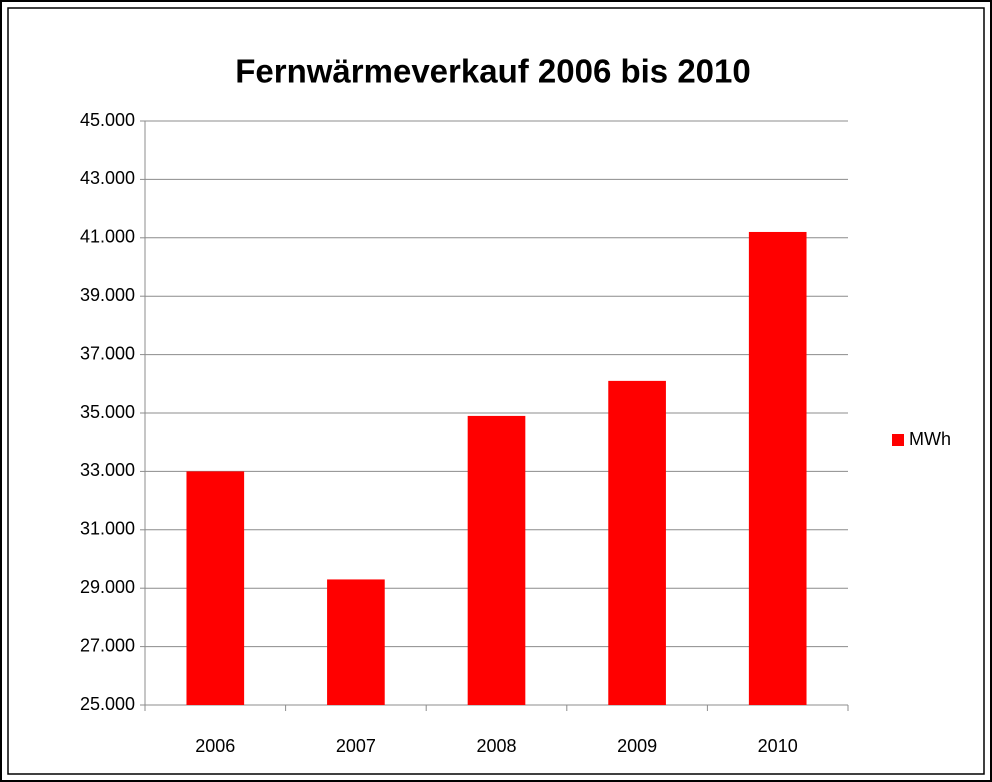 This screenshot has height=782, width=992. What do you see at coordinates (107, 412) in the screenshot?
I see `y-tick-label: 35.000` at bounding box center [107, 412].